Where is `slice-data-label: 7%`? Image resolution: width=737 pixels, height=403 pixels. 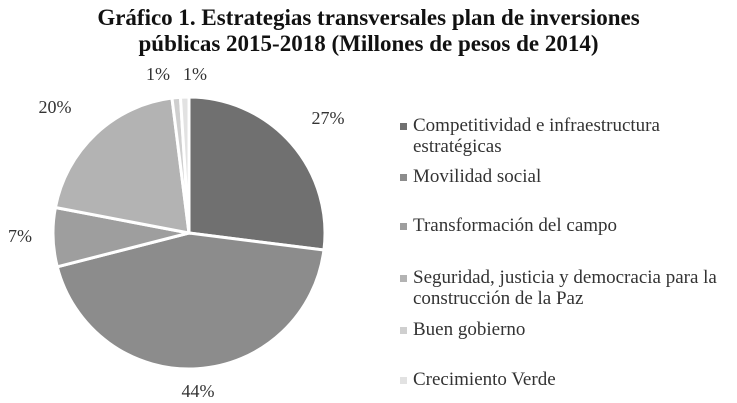 slice-data-label: 7% is located at coordinates (20, 236).